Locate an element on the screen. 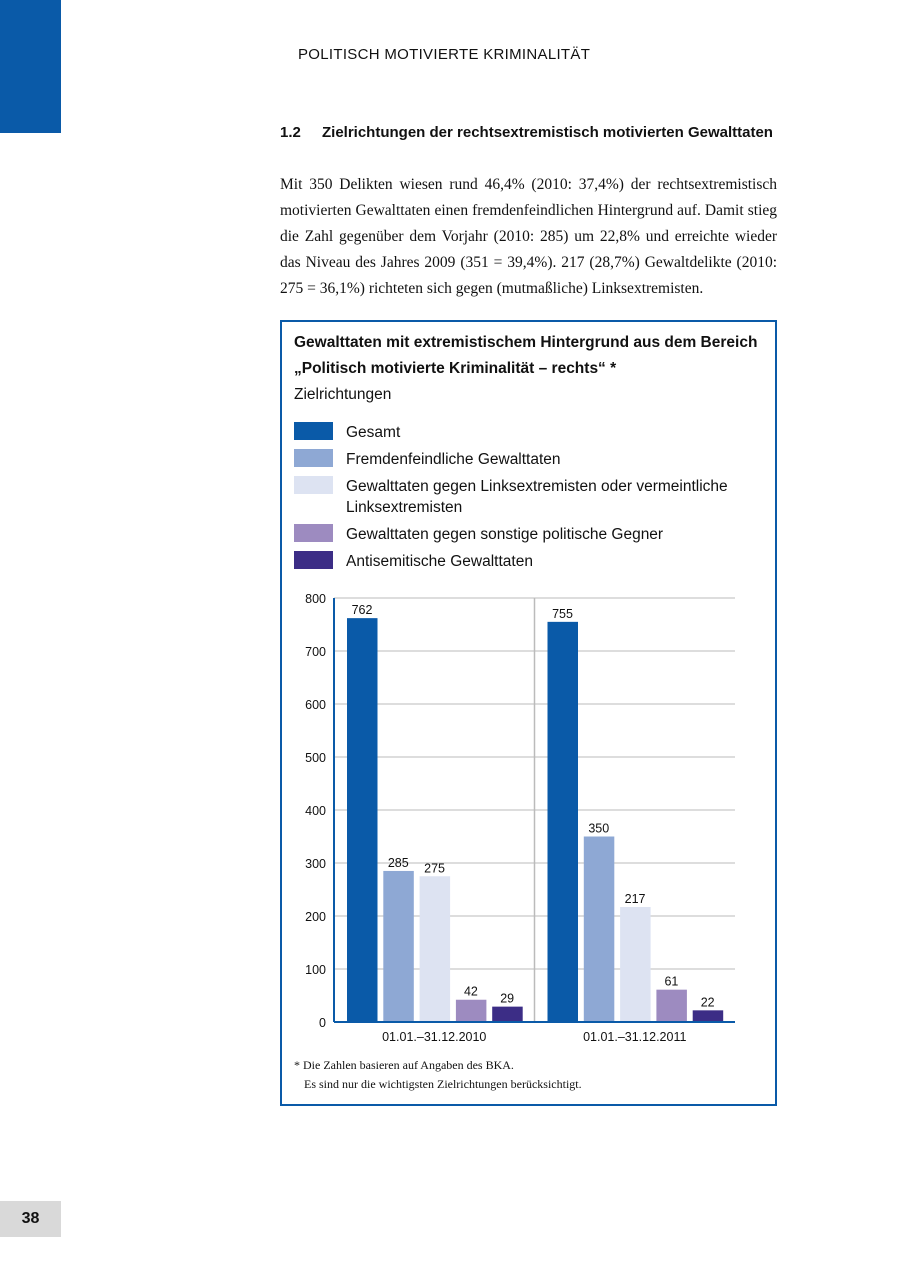 Image resolution: width=900 pixels, height=1276 pixels. legend-item: Antisemitische Gewalttaten is located at coordinates (528, 561).